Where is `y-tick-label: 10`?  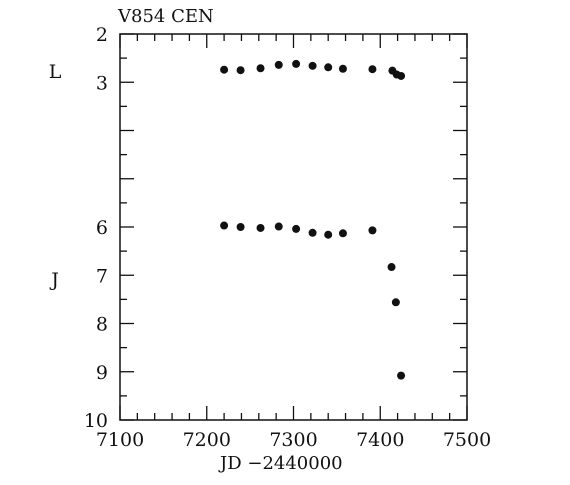
y-tick-label: 10 is located at coordinates (96, 421).